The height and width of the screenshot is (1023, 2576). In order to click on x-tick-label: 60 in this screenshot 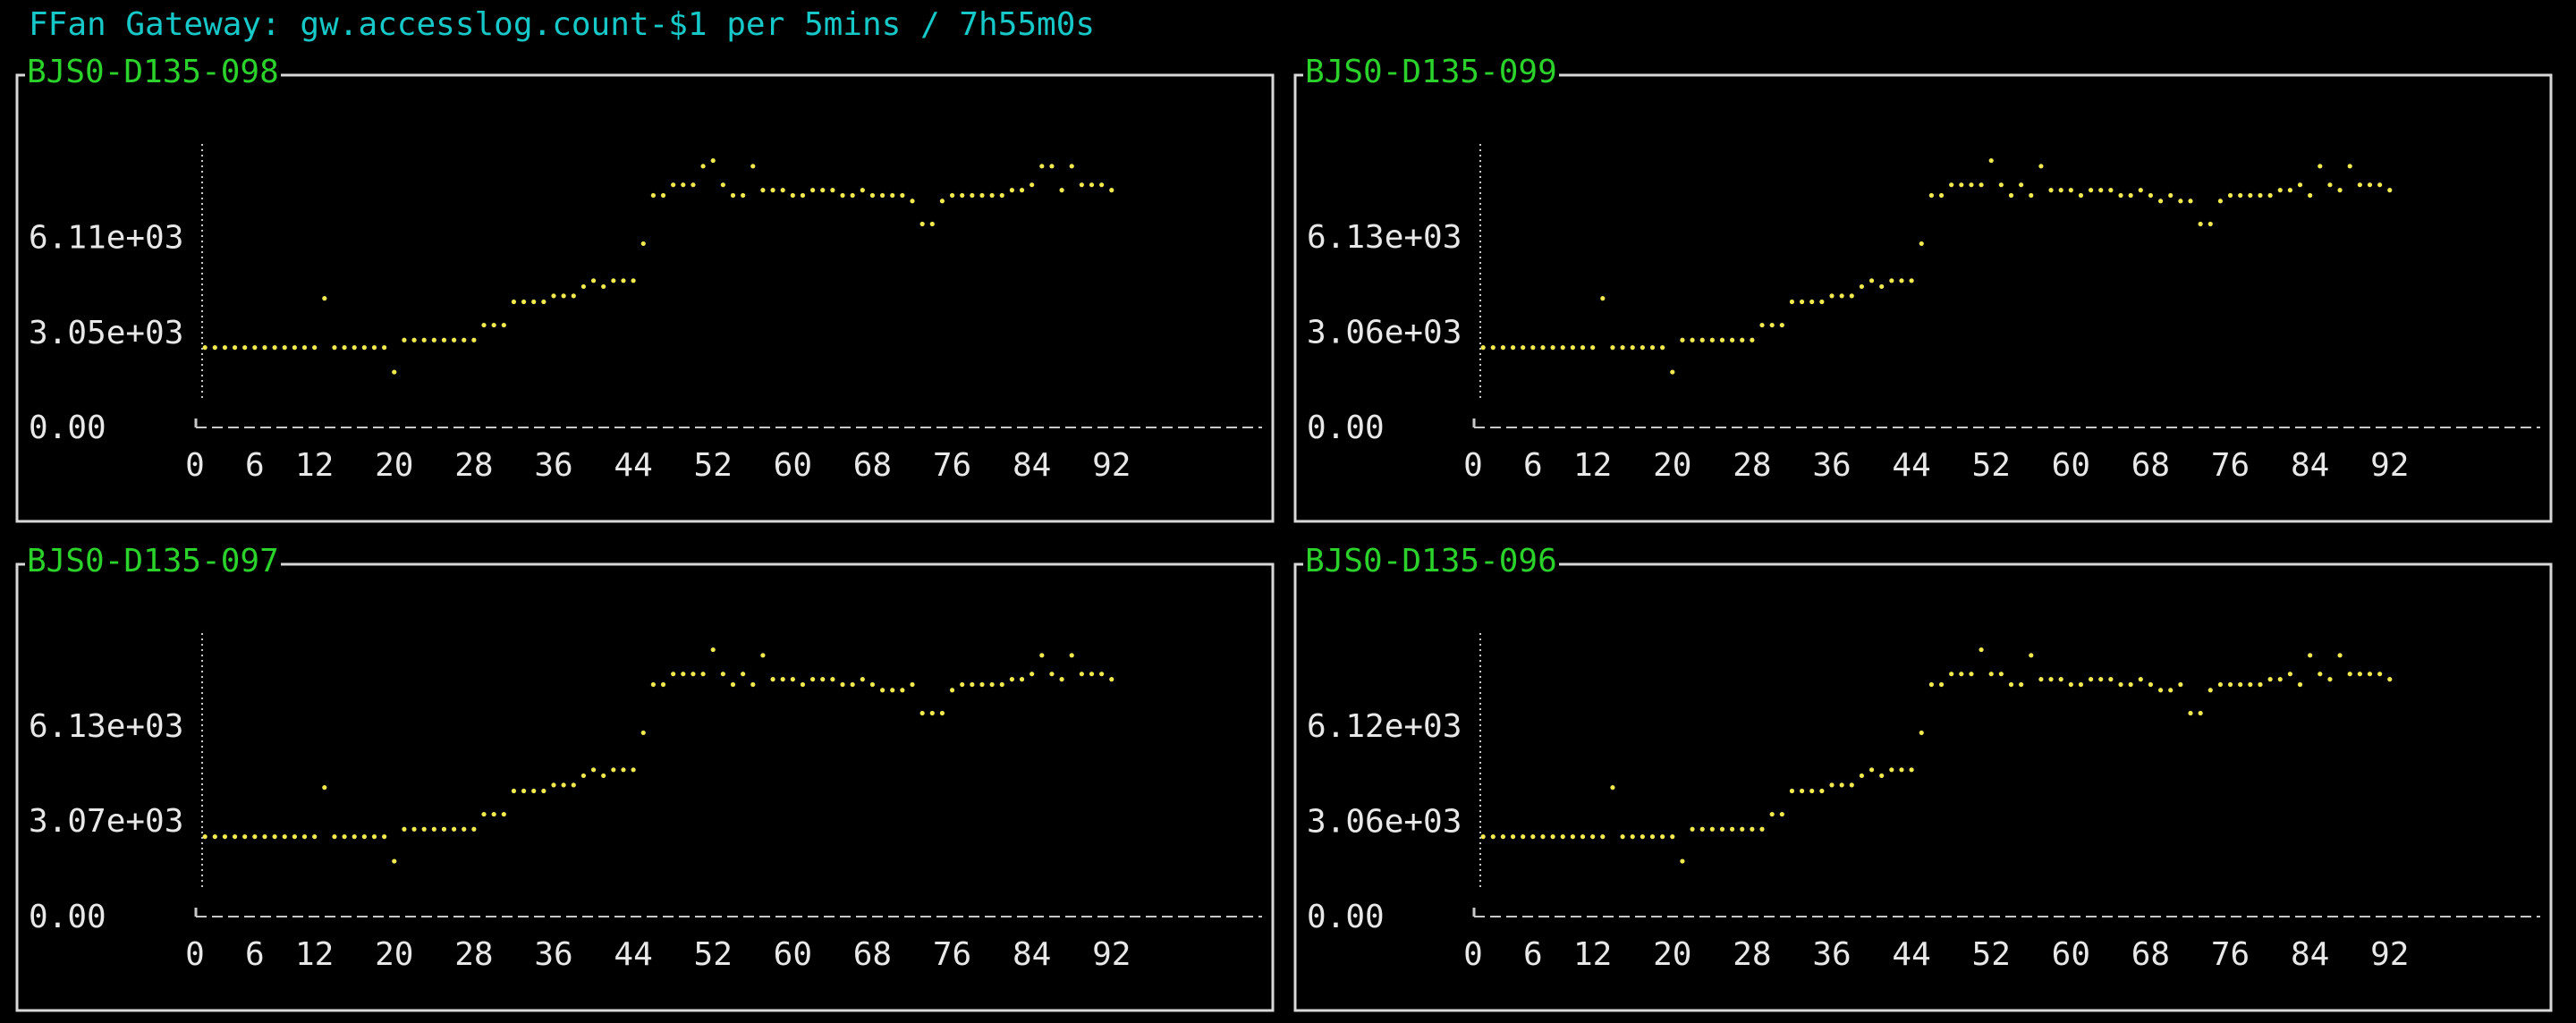, I will do `click(793, 465)`.